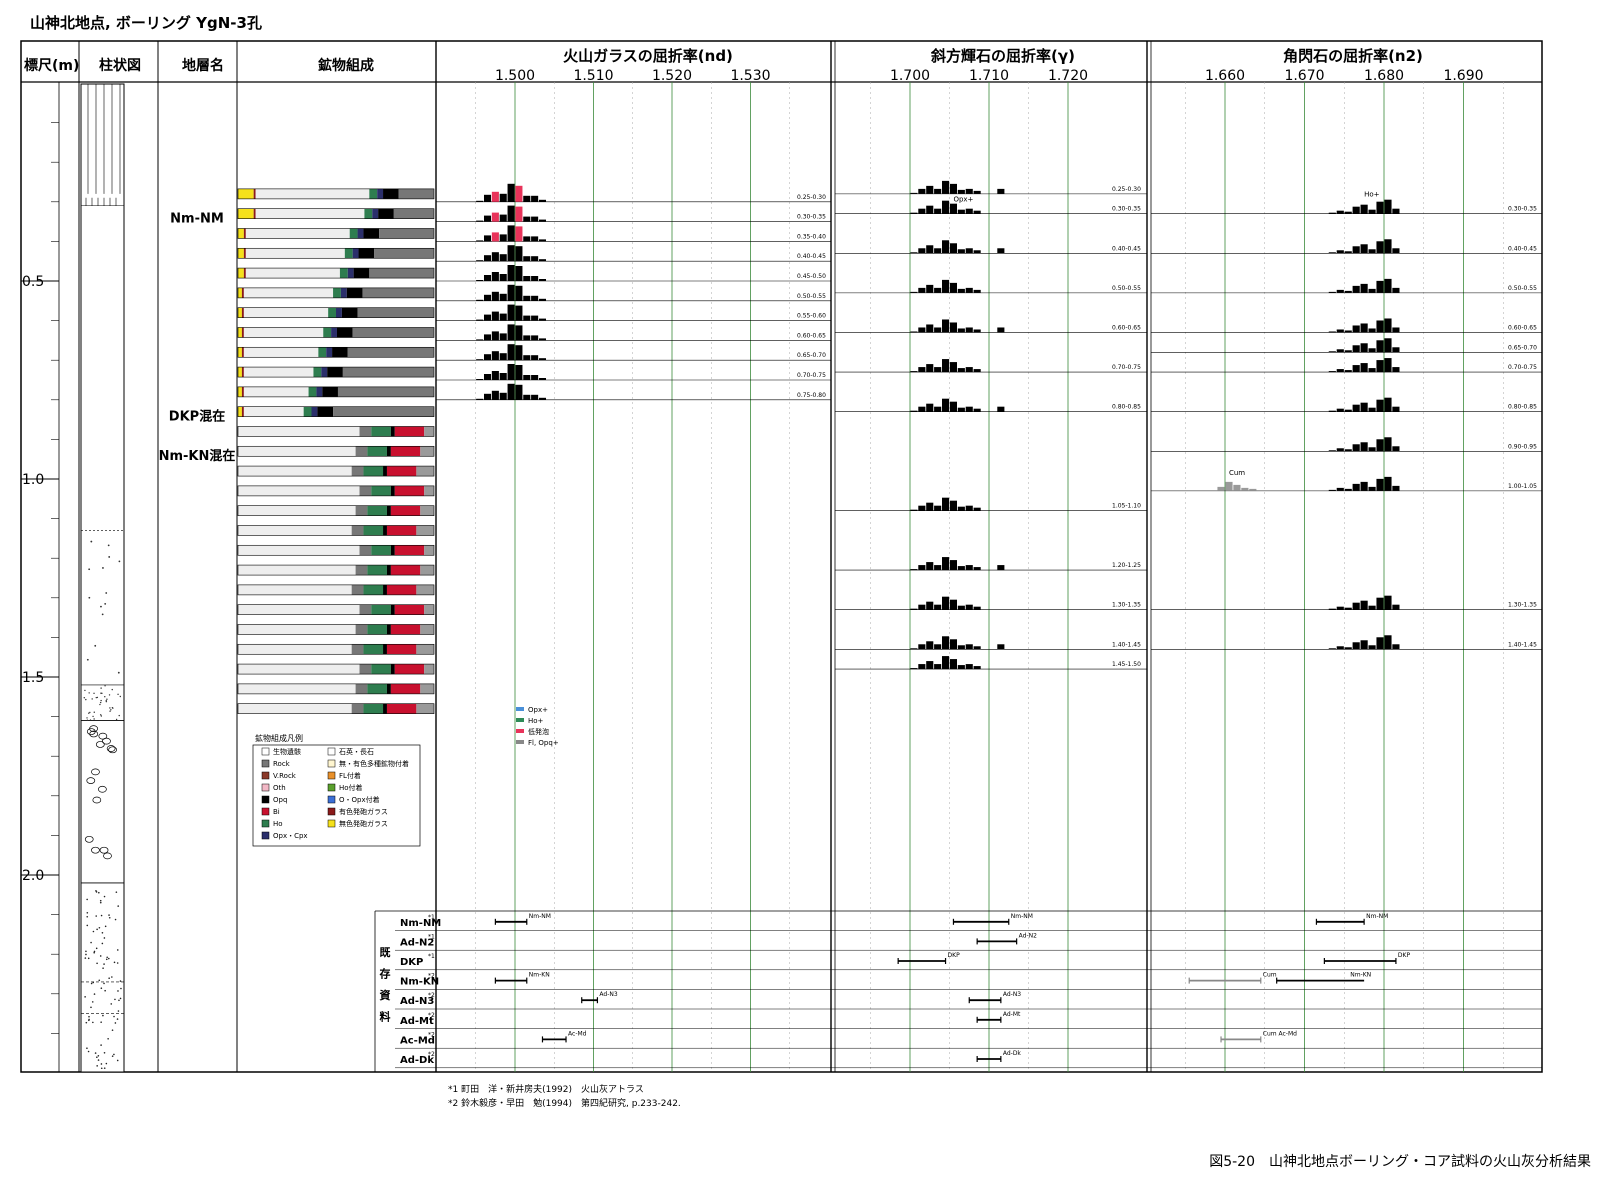  I want to click on mineral-legend-label: Opq, so click(280, 800).